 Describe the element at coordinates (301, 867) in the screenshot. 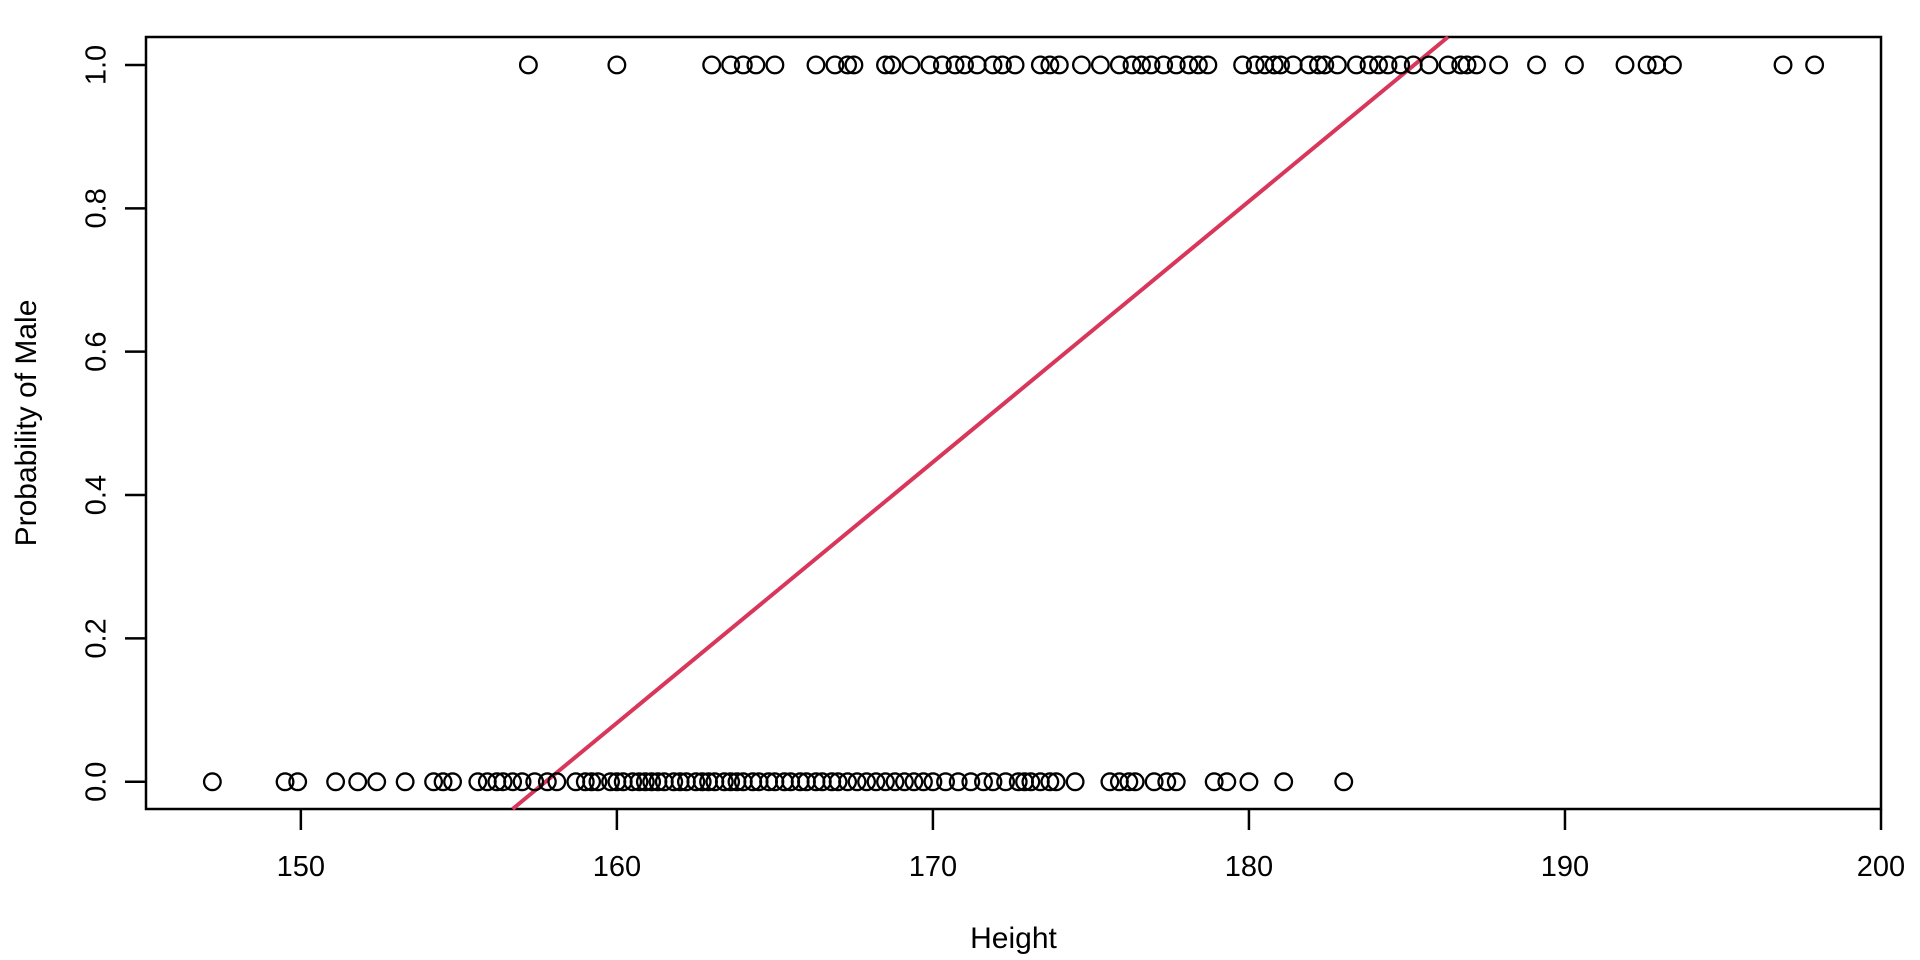

I see `x-tick-label: 150` at that location.